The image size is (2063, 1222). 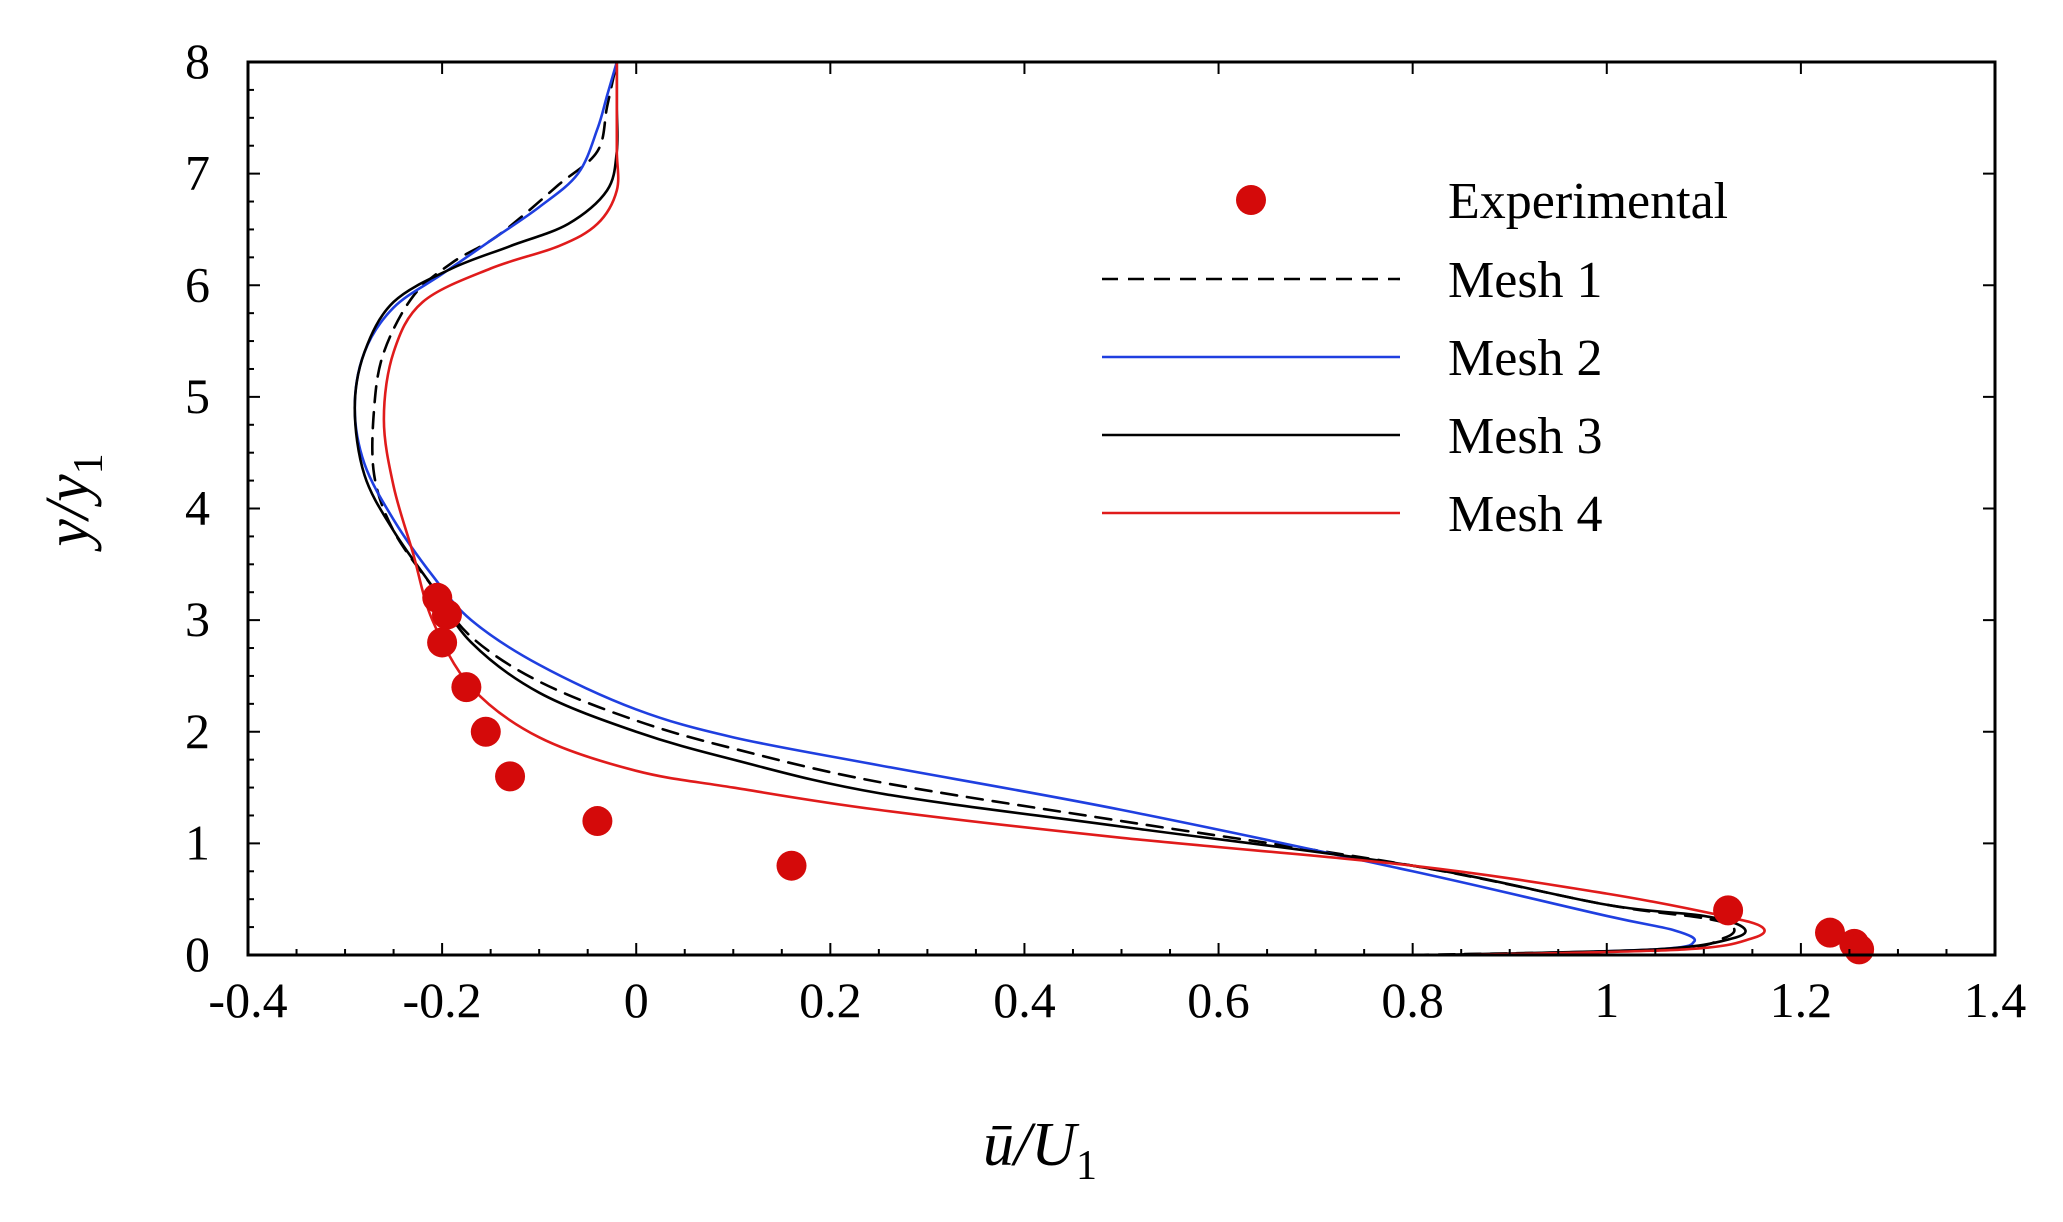 What do you see at coordinates (197, 61) in the screenshot?
I see `y-tick-label: 8` at bounding box center [197, 61].